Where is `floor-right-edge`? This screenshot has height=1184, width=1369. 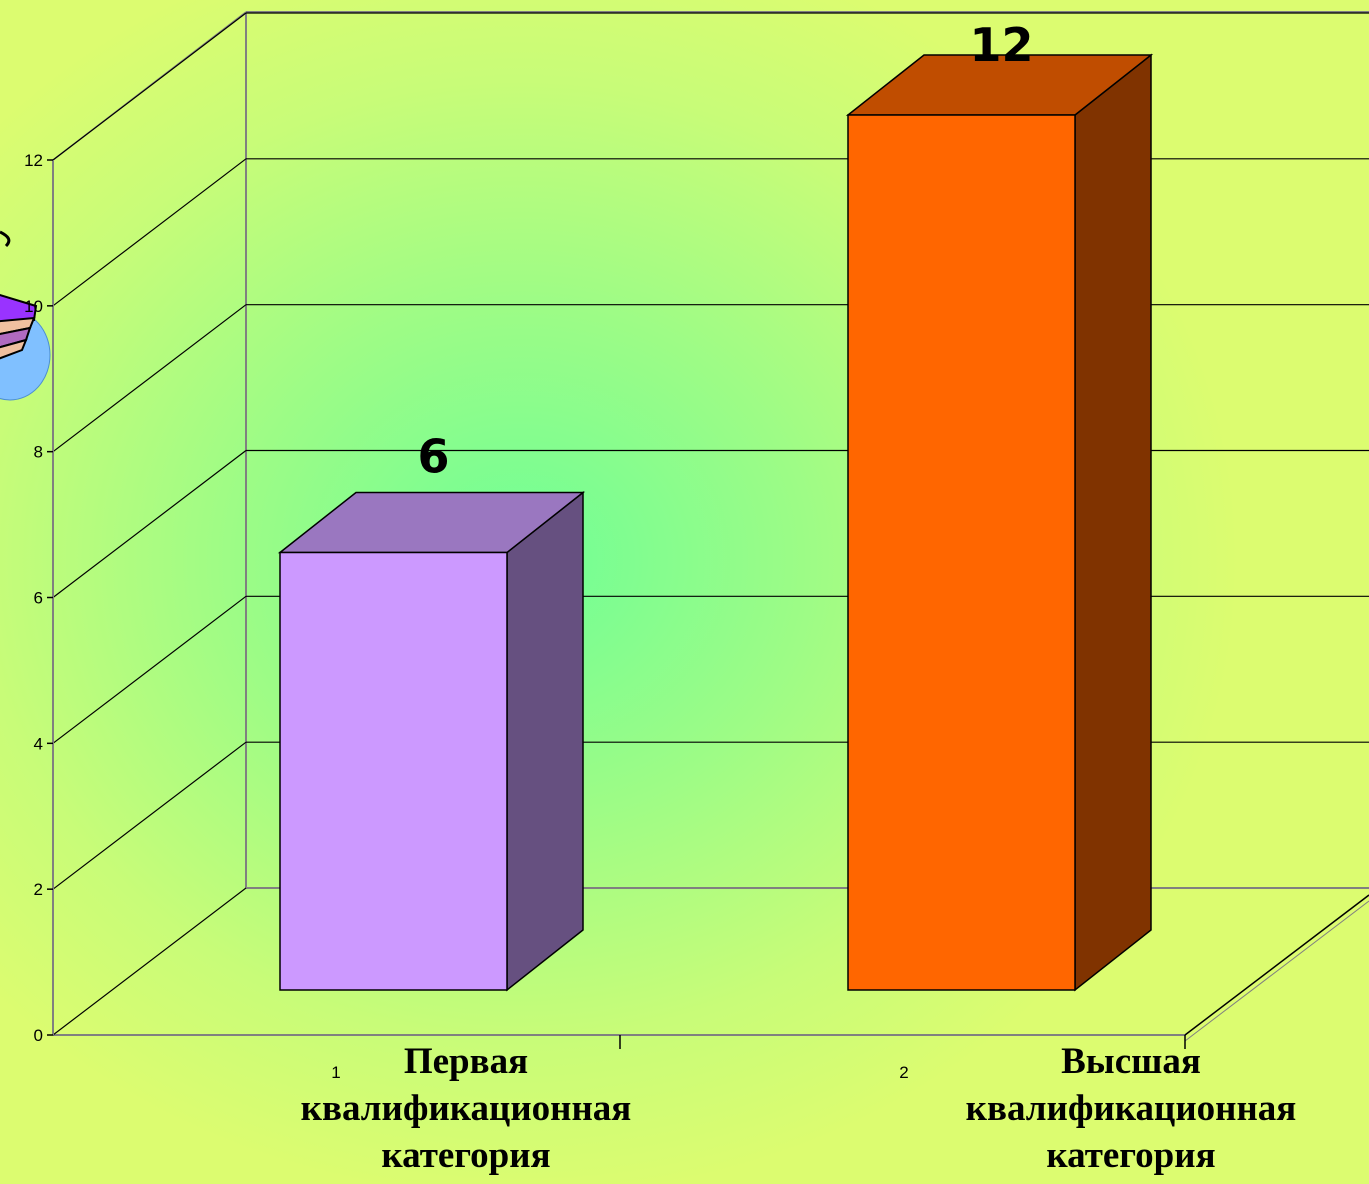
floor-right-edge is located at coordinates (1276, 965).